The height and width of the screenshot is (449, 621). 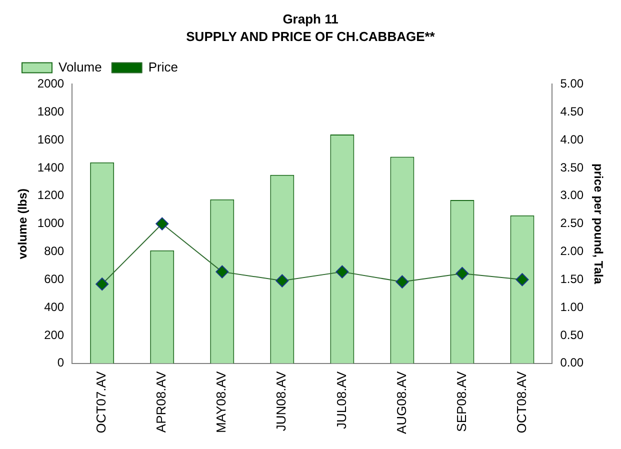 What do you see at coordinates (572, 139) in the screenshot?
I see `y2-tick-label: 4.00` at bounding box center [572, 139].